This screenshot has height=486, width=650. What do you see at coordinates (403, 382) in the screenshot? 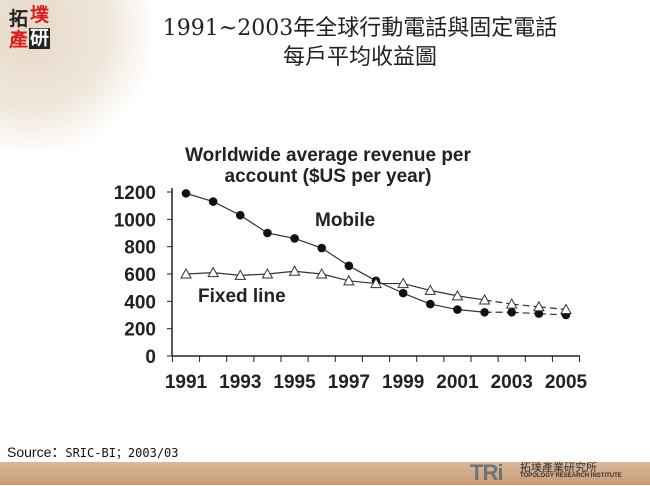
I see `x-tick-label: 1999` at bounding box center [403, 382].